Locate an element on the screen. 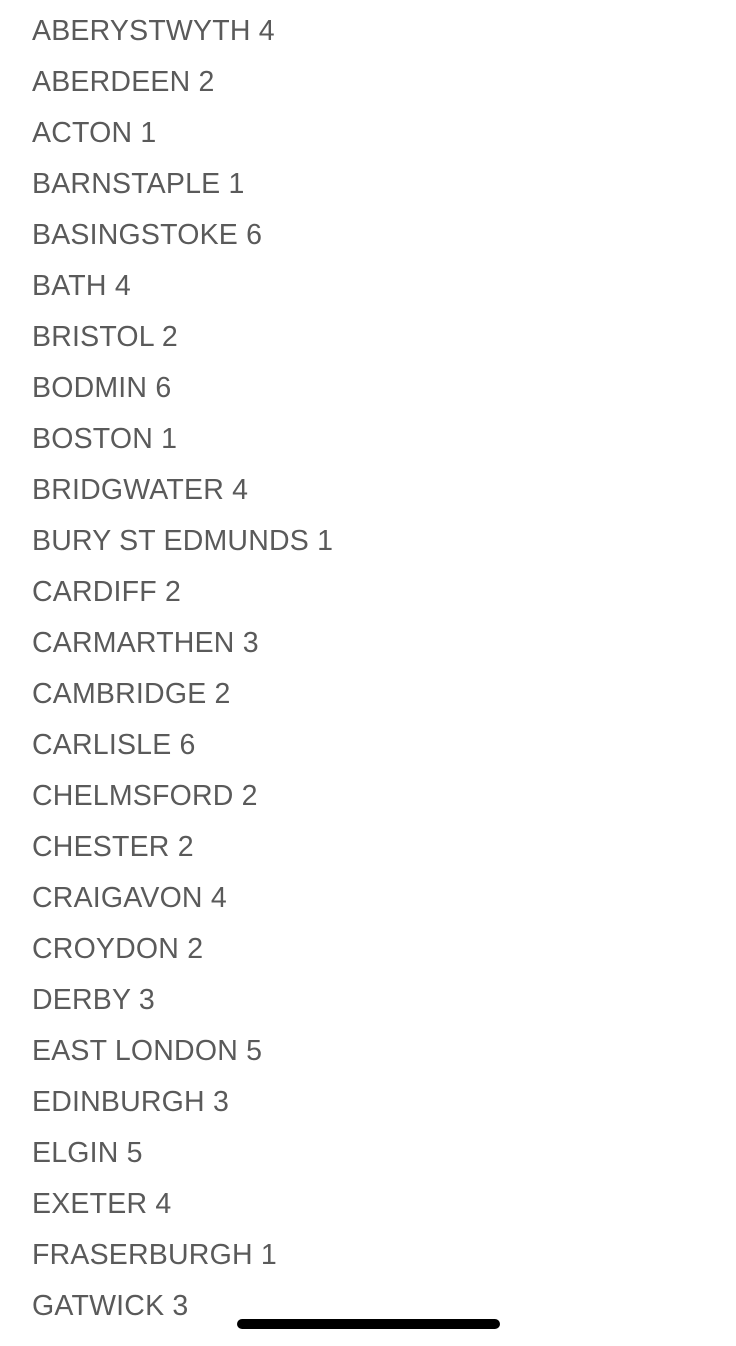  location-name: EDINBURGH is located at coordinates (118, 1102).